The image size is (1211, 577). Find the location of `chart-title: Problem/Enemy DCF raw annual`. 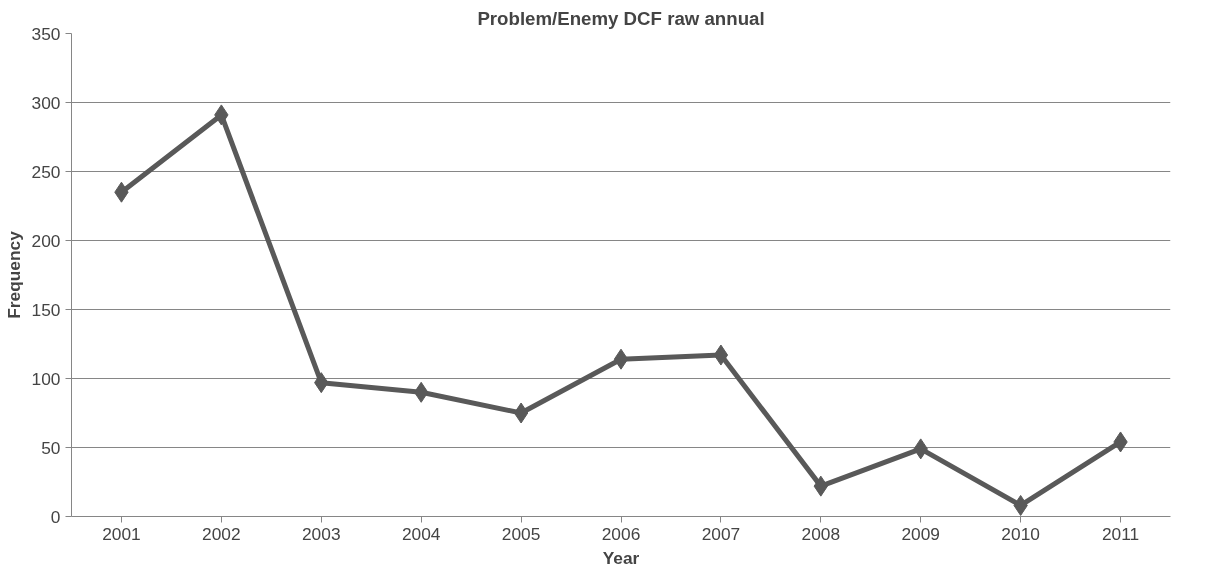

chart-title: Problem/Enemy DCF raw annual is located at coordinates (621, 18).